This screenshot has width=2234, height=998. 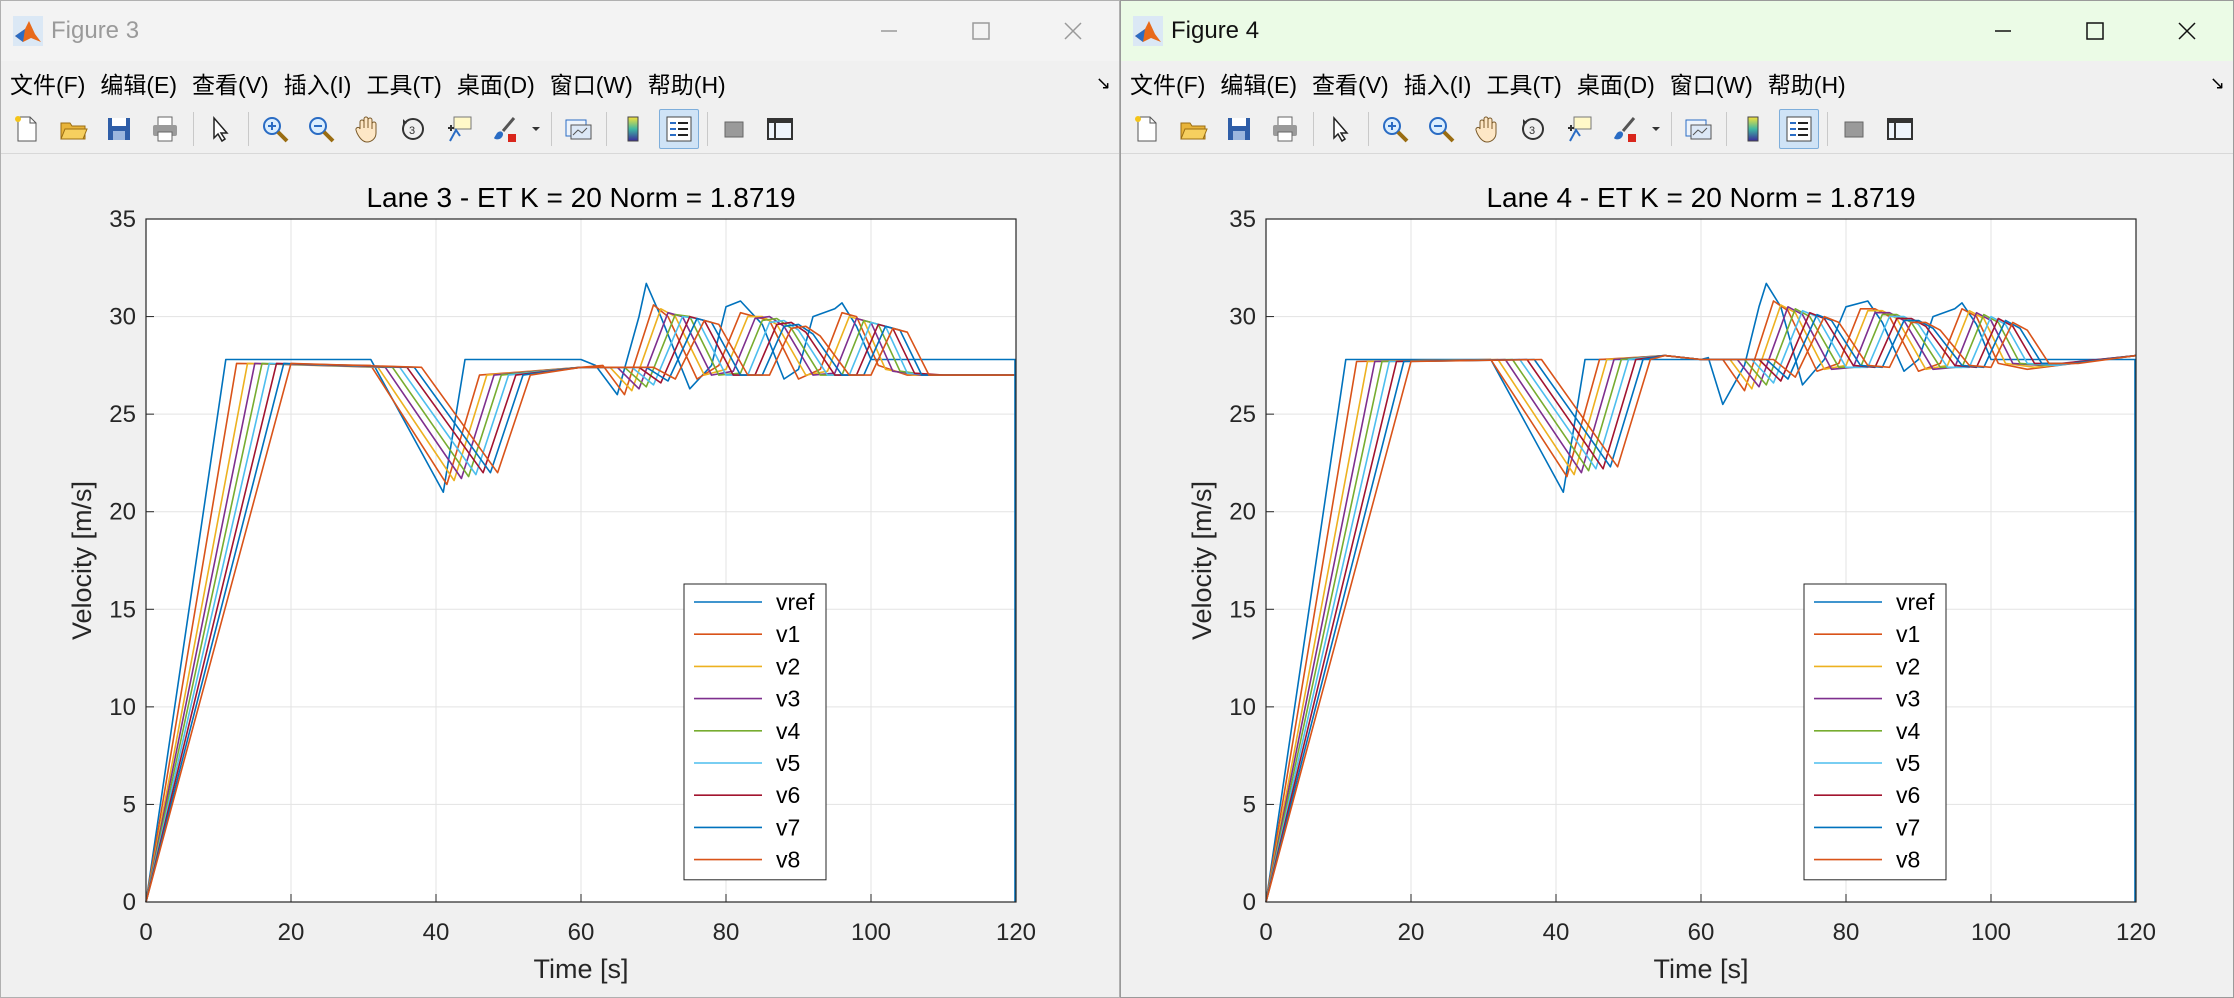 I want to click on zoom-out-icon, so click(x=1442, y=130).